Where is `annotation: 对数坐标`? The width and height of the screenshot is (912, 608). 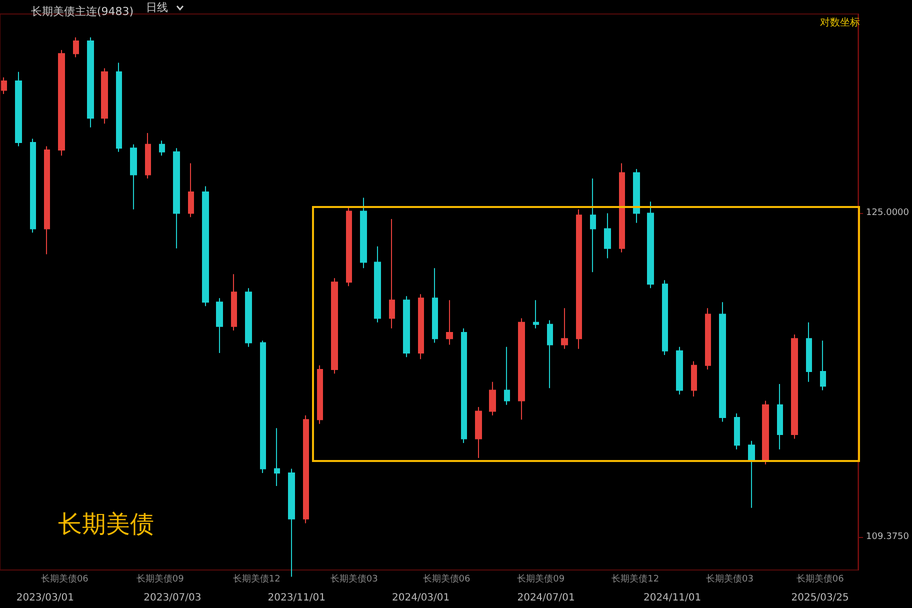 annotation: 对数坐标 is located at coordinates (840, 22).